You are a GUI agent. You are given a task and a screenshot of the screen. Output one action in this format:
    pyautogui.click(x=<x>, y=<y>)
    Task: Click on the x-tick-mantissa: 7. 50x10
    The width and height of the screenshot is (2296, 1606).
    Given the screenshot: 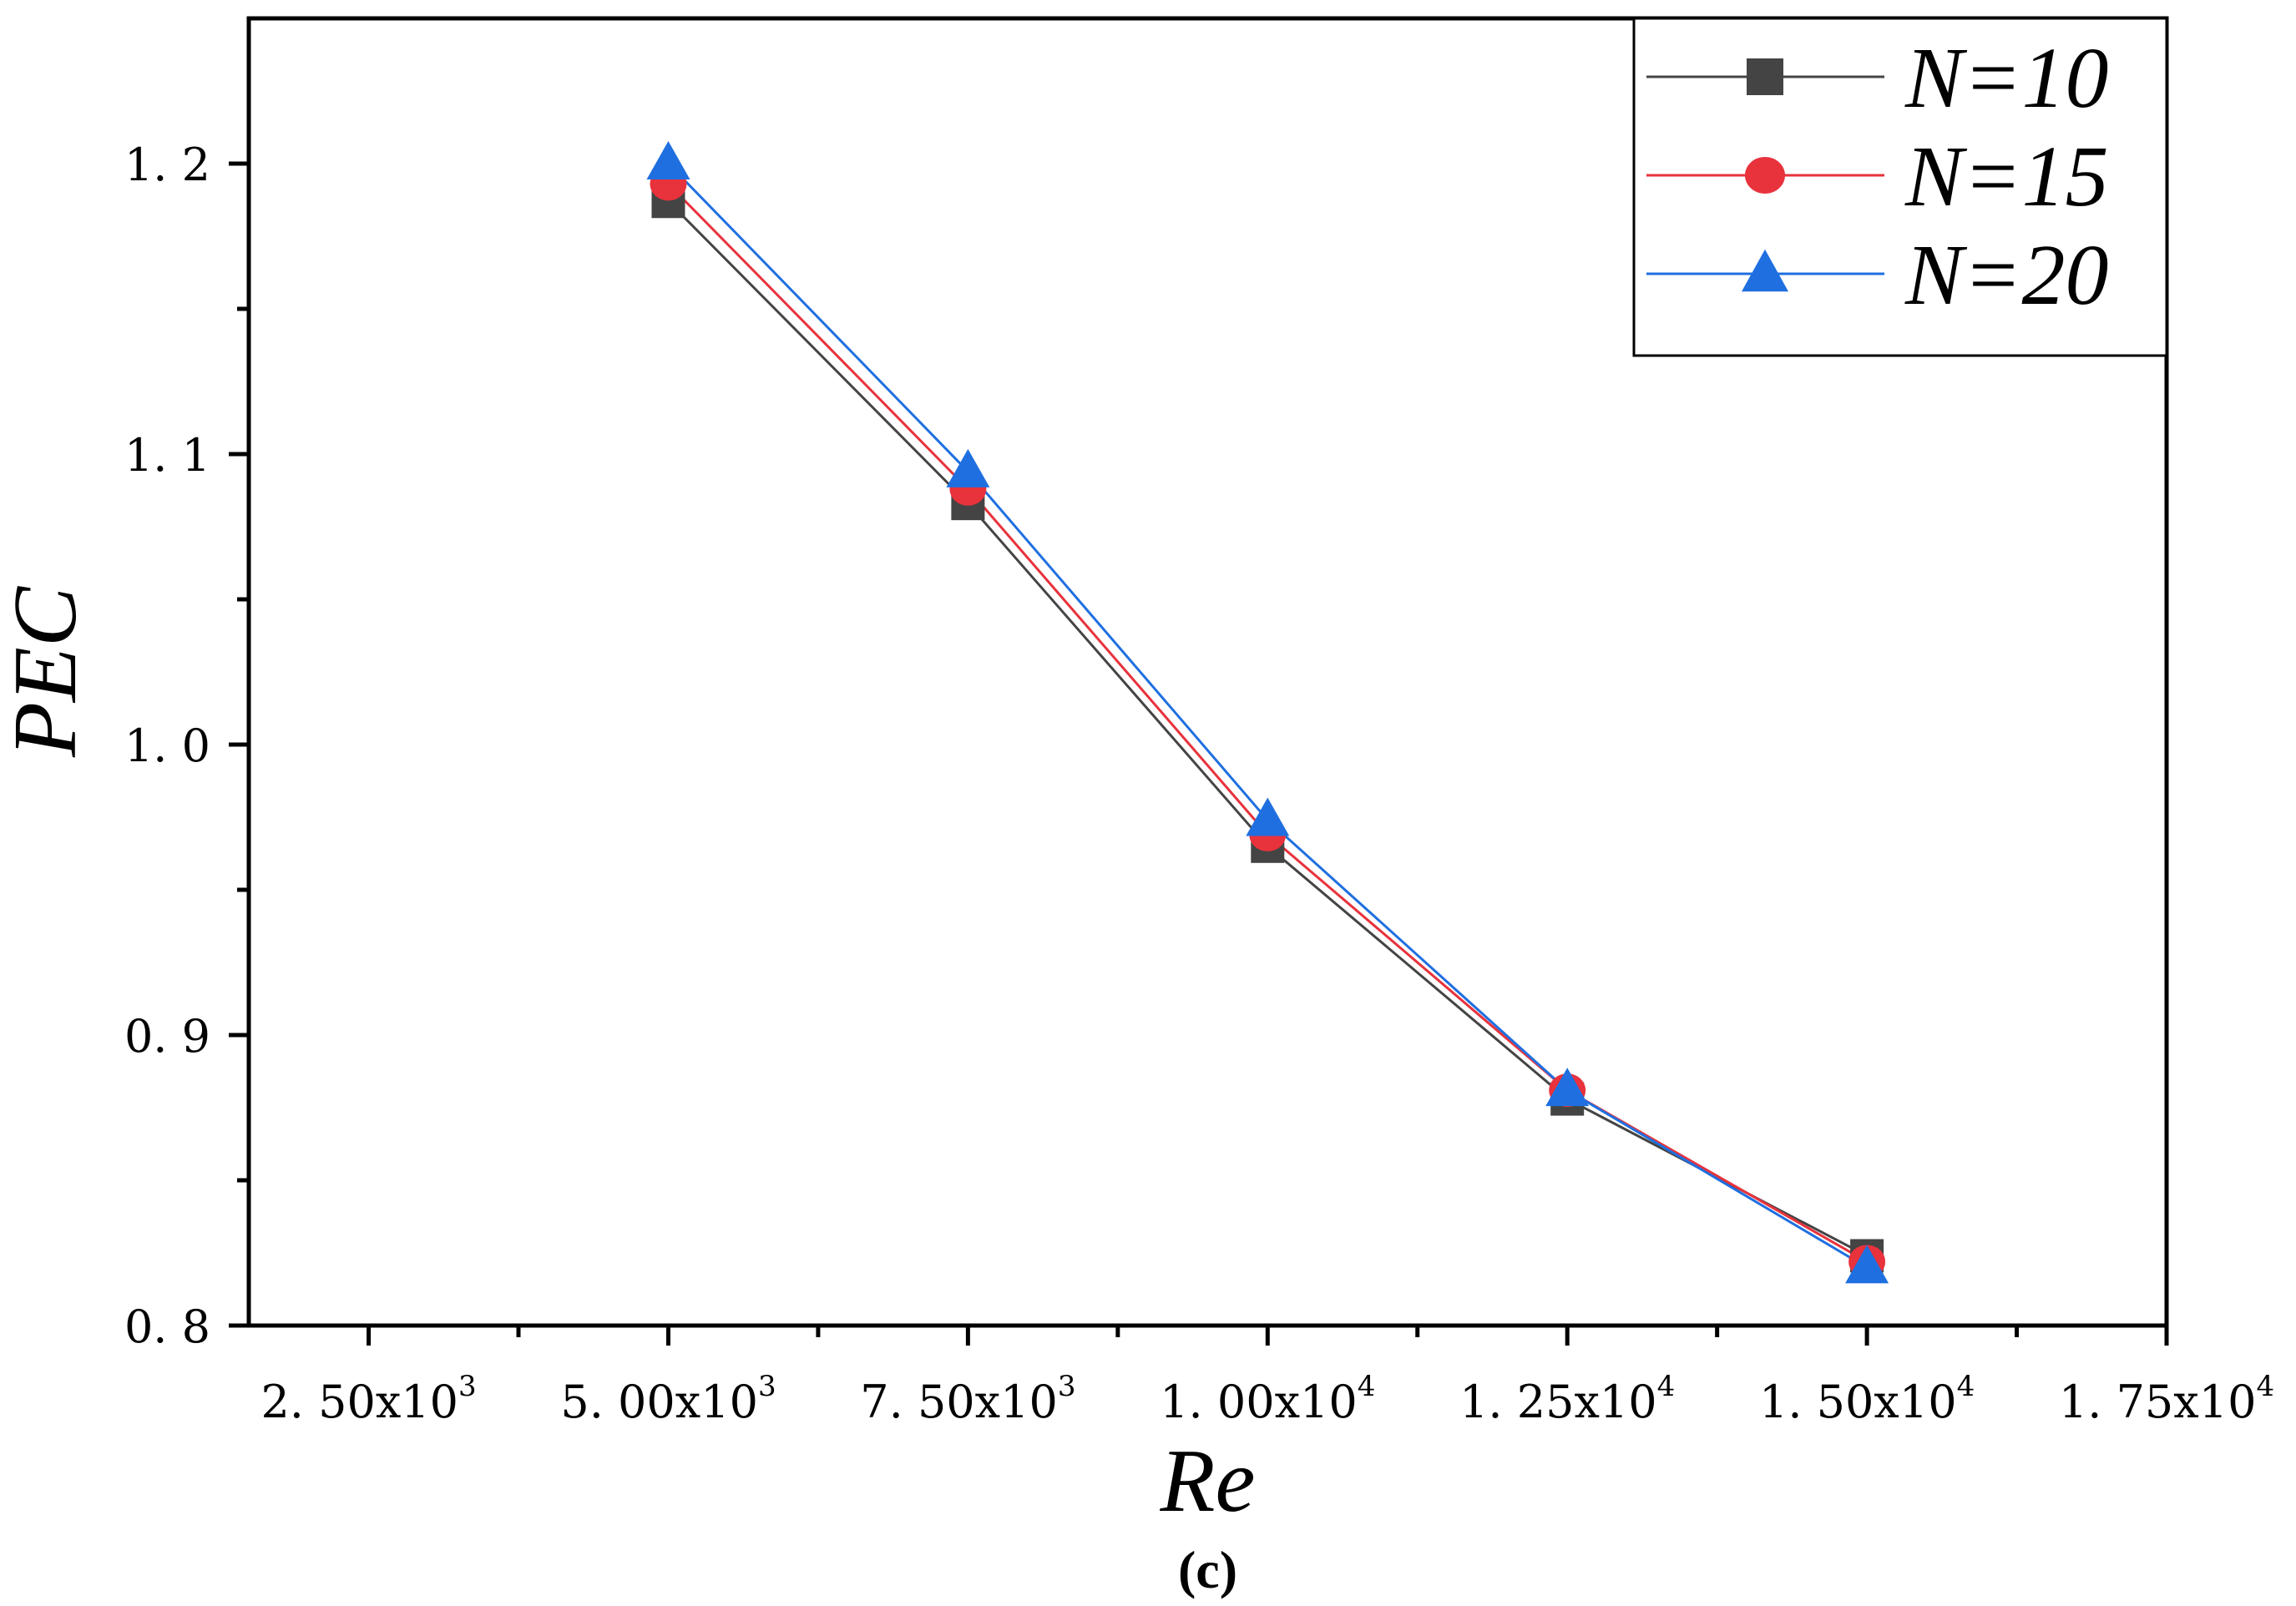 What is the action you would take?
    pyautogui.click(x=959, y=1402)
    